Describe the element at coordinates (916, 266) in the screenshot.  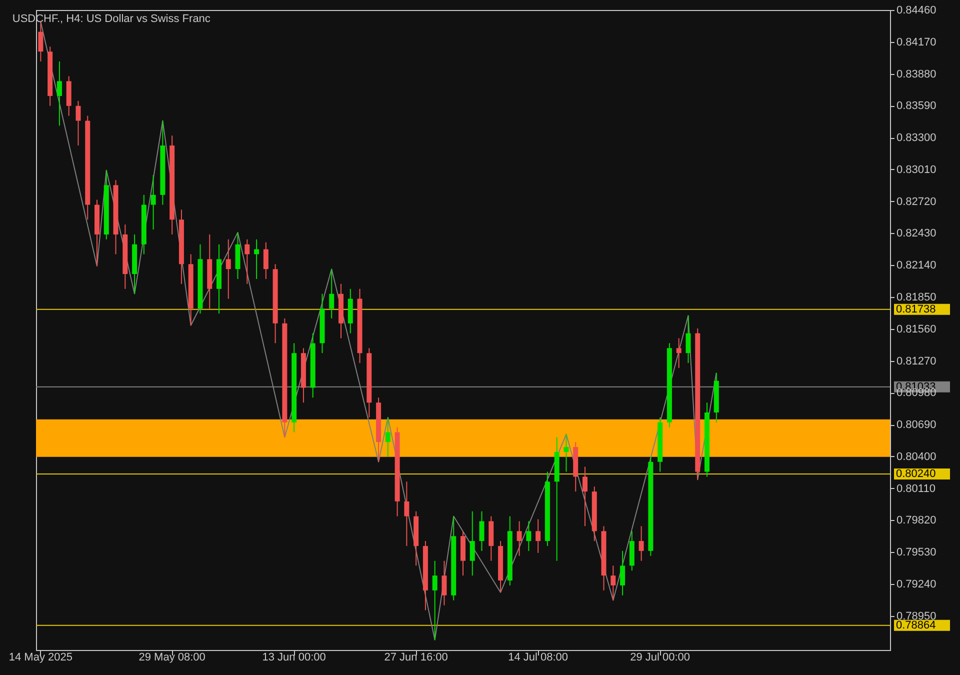
I see `y-tick-label: 0.82140` at that location.